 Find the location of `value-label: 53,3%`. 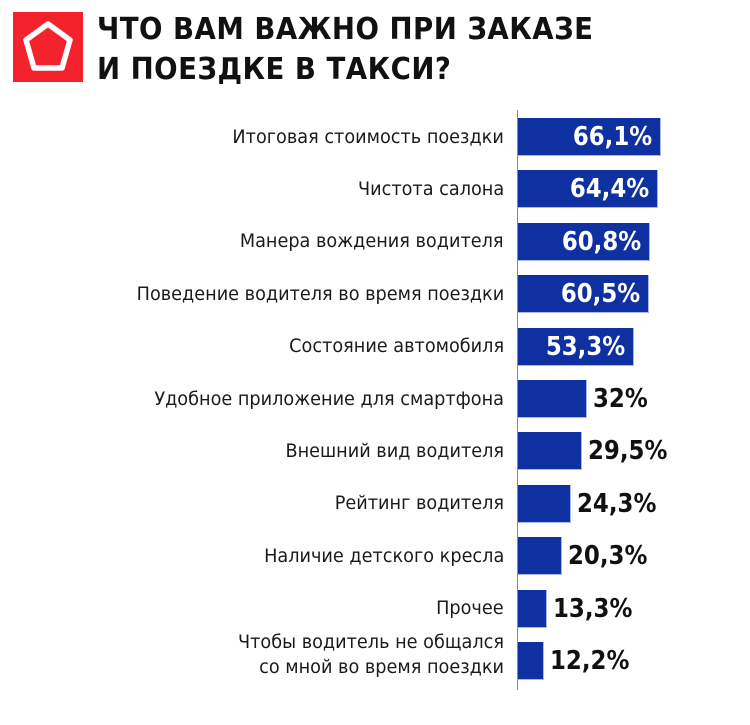

value-label: 53,3% is located at coordinates (585, 346).